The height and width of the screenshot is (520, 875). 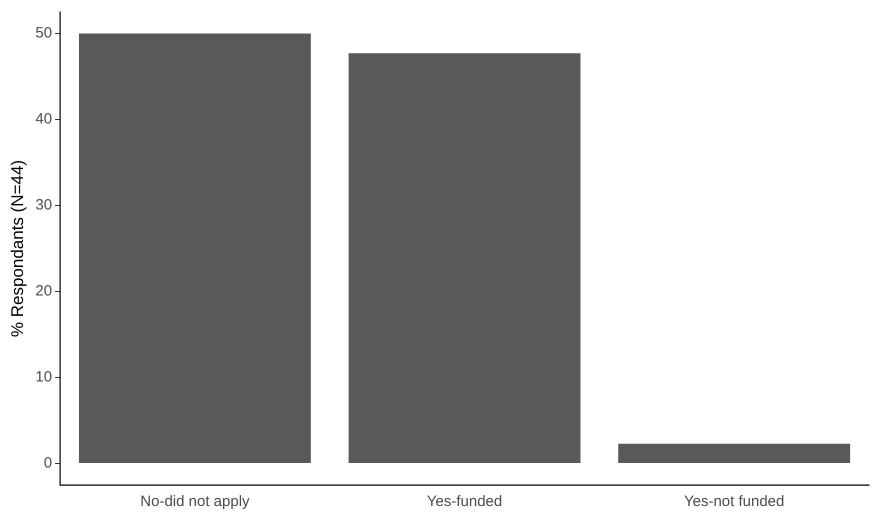 I want to click on y-tick-label: 50, so click(x=43, y=33).